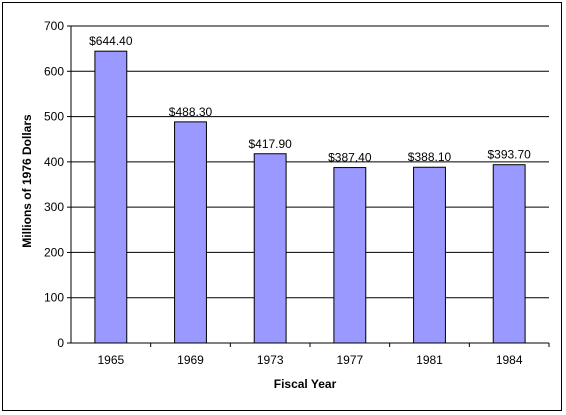  Describe the element at coordinates (305, 384) in the screenshot. I see `x-axis-title: Fiscal Year` at that location.